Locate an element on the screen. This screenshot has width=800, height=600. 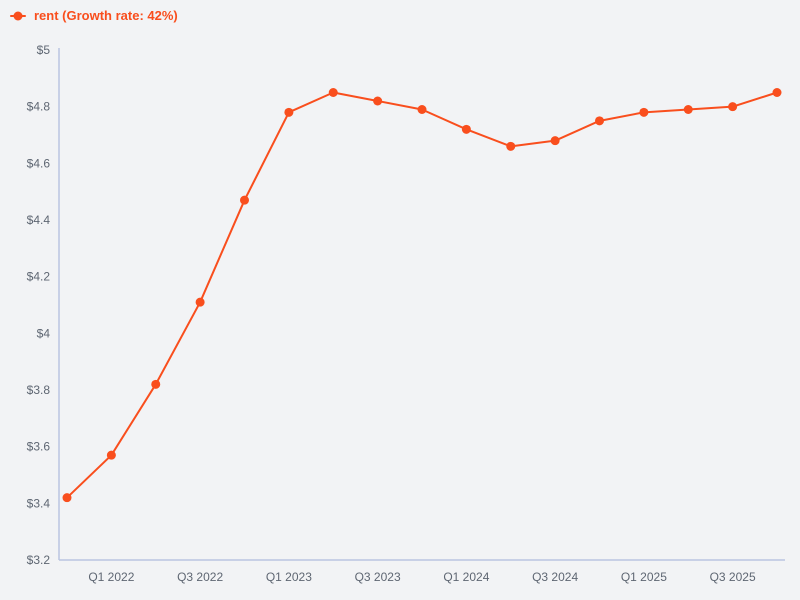
x-axis-tick-label: Q3 2024 is located at coordinates (555, 577).